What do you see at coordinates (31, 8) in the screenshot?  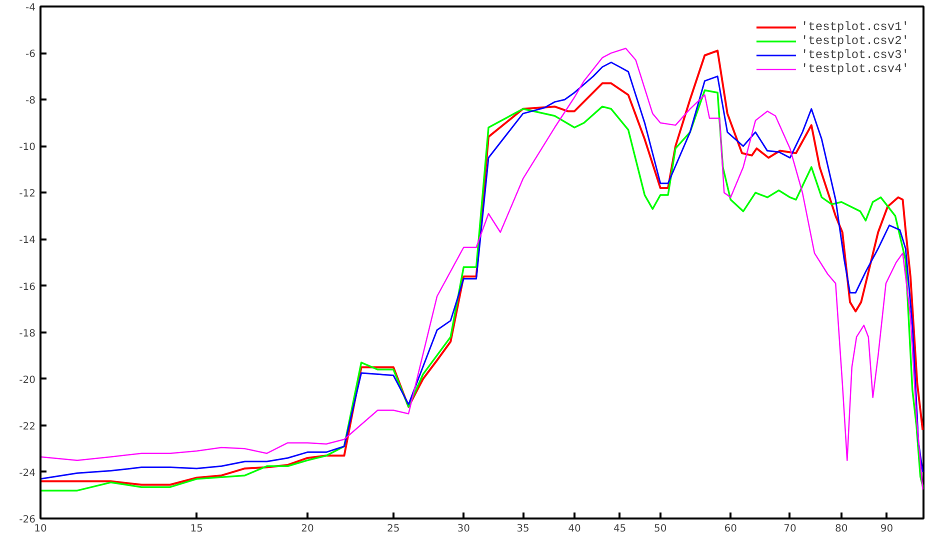 I see `y-tick-label: -4` at bounding box center [31, 8].